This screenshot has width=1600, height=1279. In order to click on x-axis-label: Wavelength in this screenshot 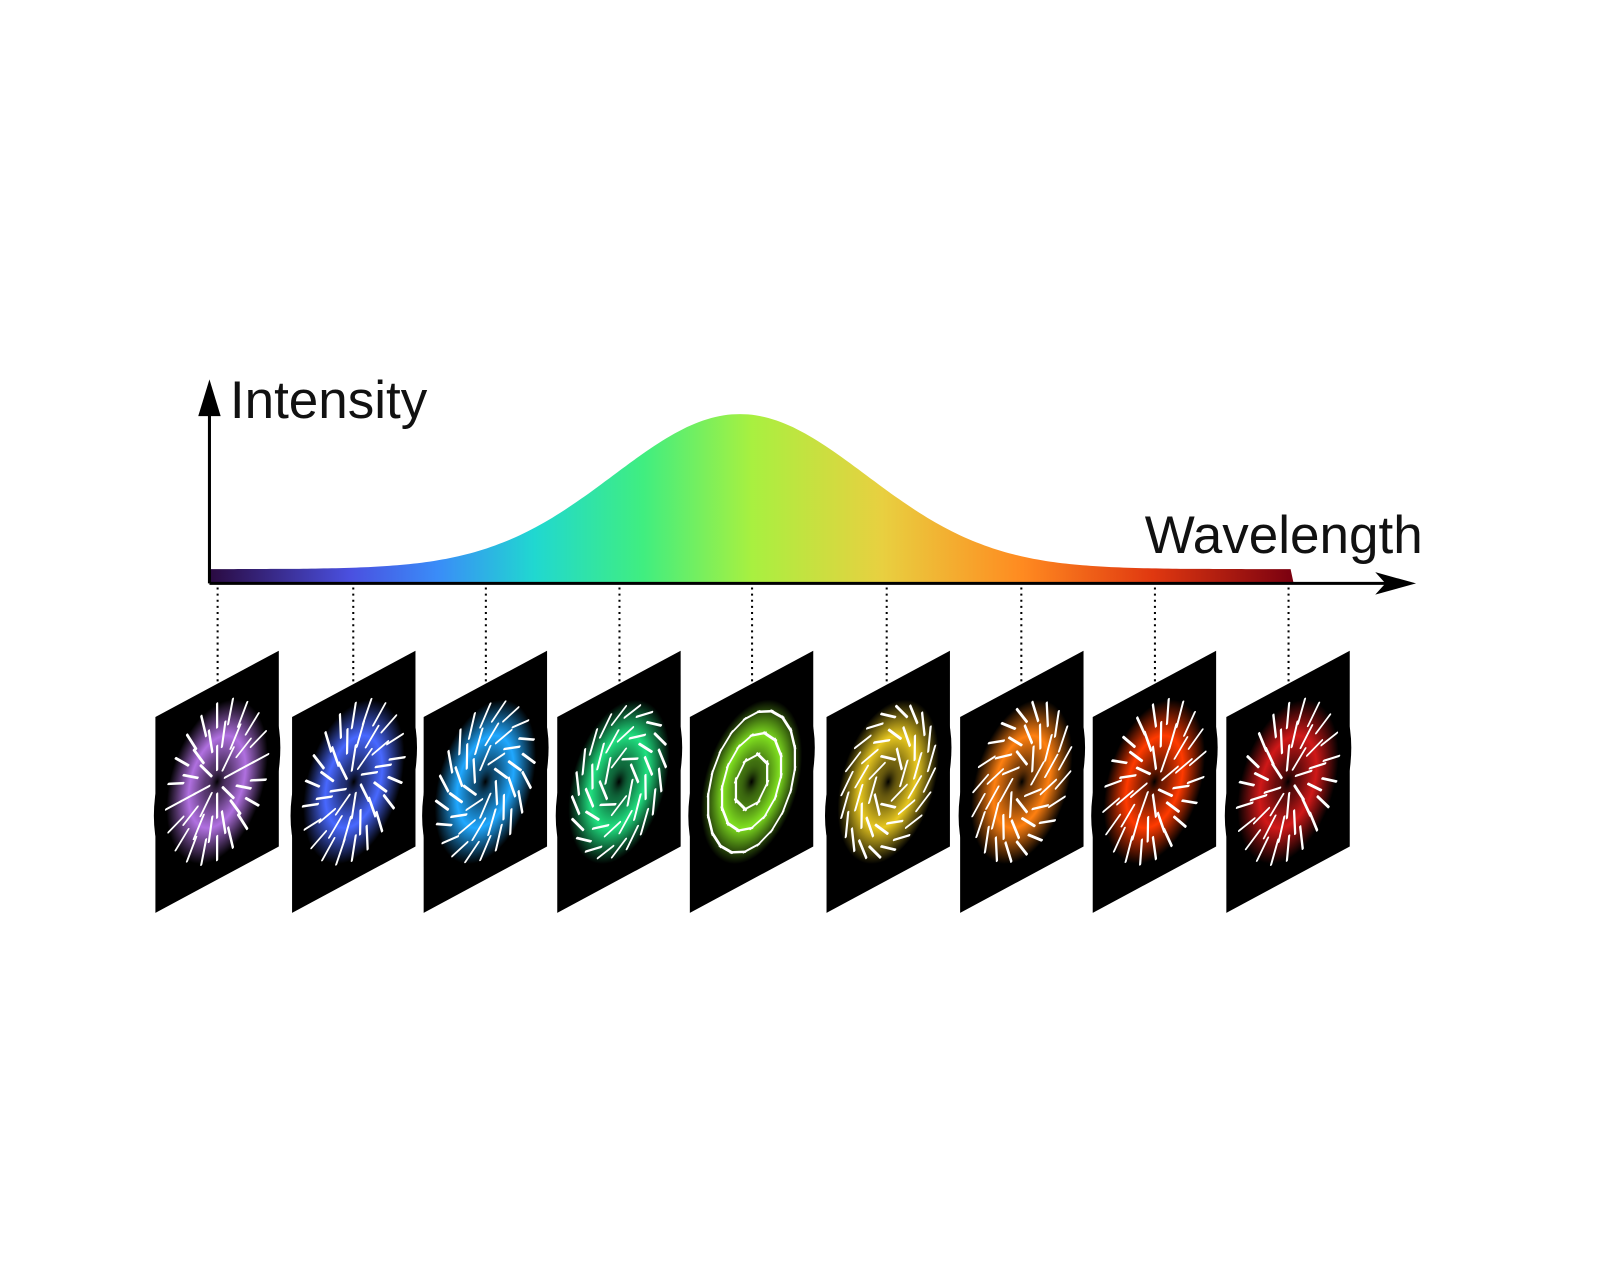, I will do `click(1284, 535)`.